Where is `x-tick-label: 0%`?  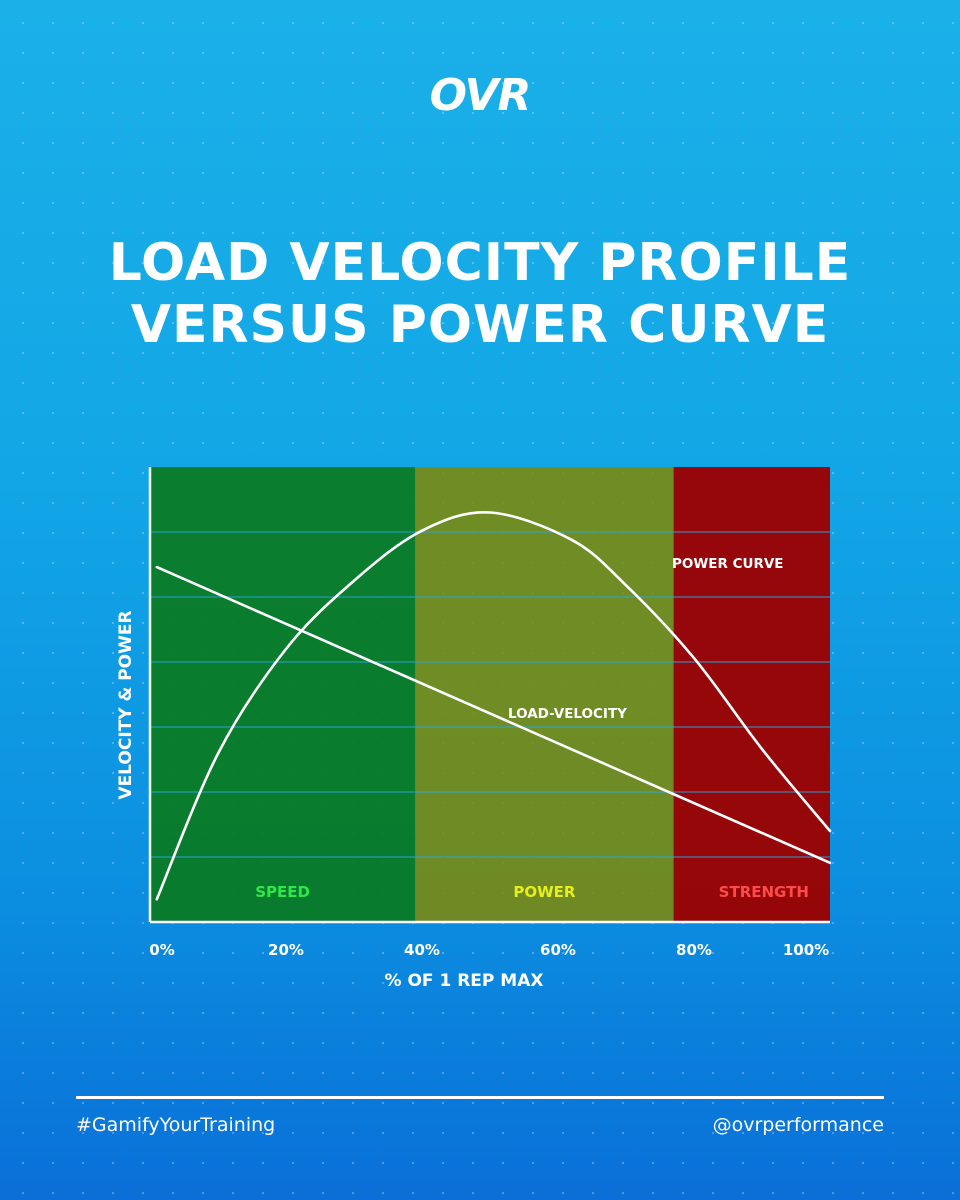 x-tick-label: 0% is located at coordinates (161, 950).